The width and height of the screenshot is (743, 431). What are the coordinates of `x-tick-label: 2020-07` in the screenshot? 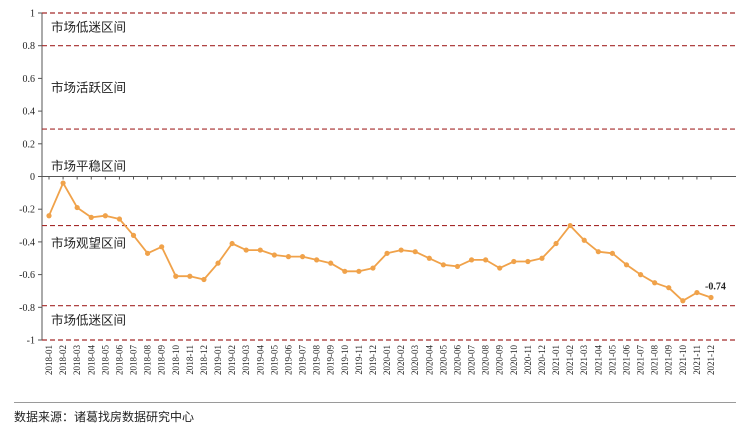 It's located at (472, 360).